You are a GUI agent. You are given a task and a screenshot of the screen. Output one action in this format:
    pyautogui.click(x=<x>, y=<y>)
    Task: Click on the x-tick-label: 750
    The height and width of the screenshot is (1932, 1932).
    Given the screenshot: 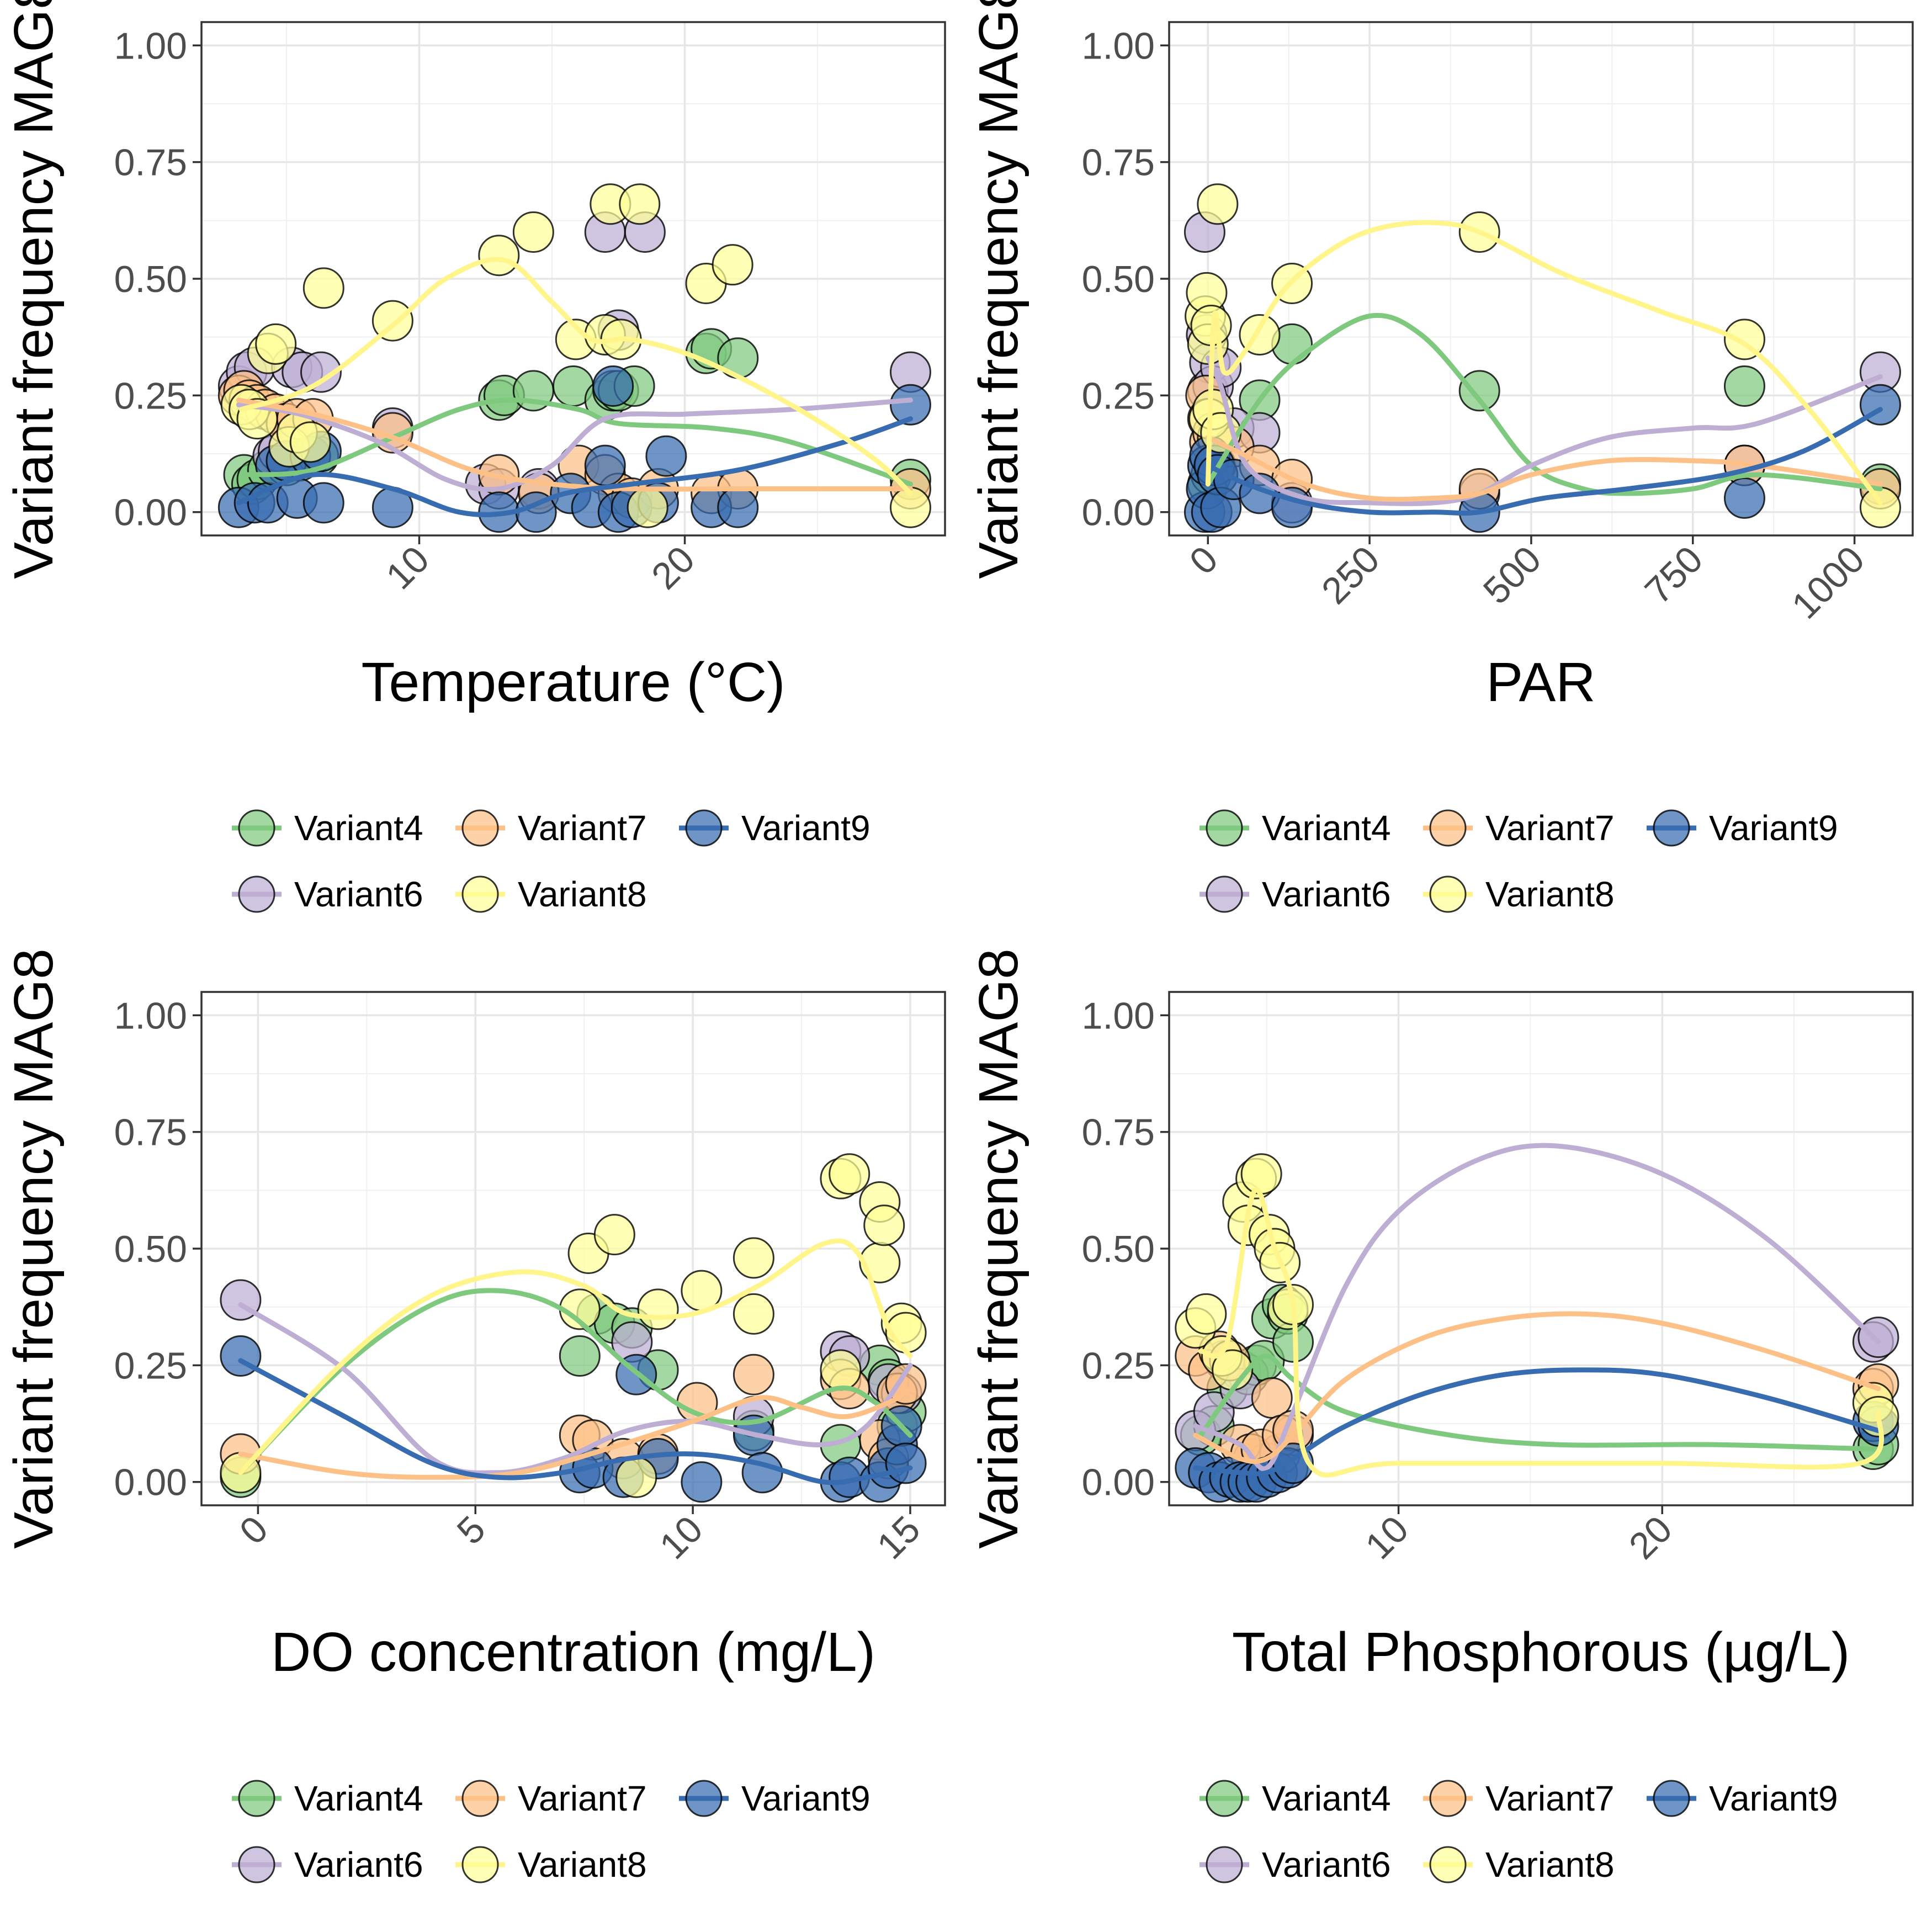 What is the action you would take?
    pyautogui.click(x=1674, y=575)
    